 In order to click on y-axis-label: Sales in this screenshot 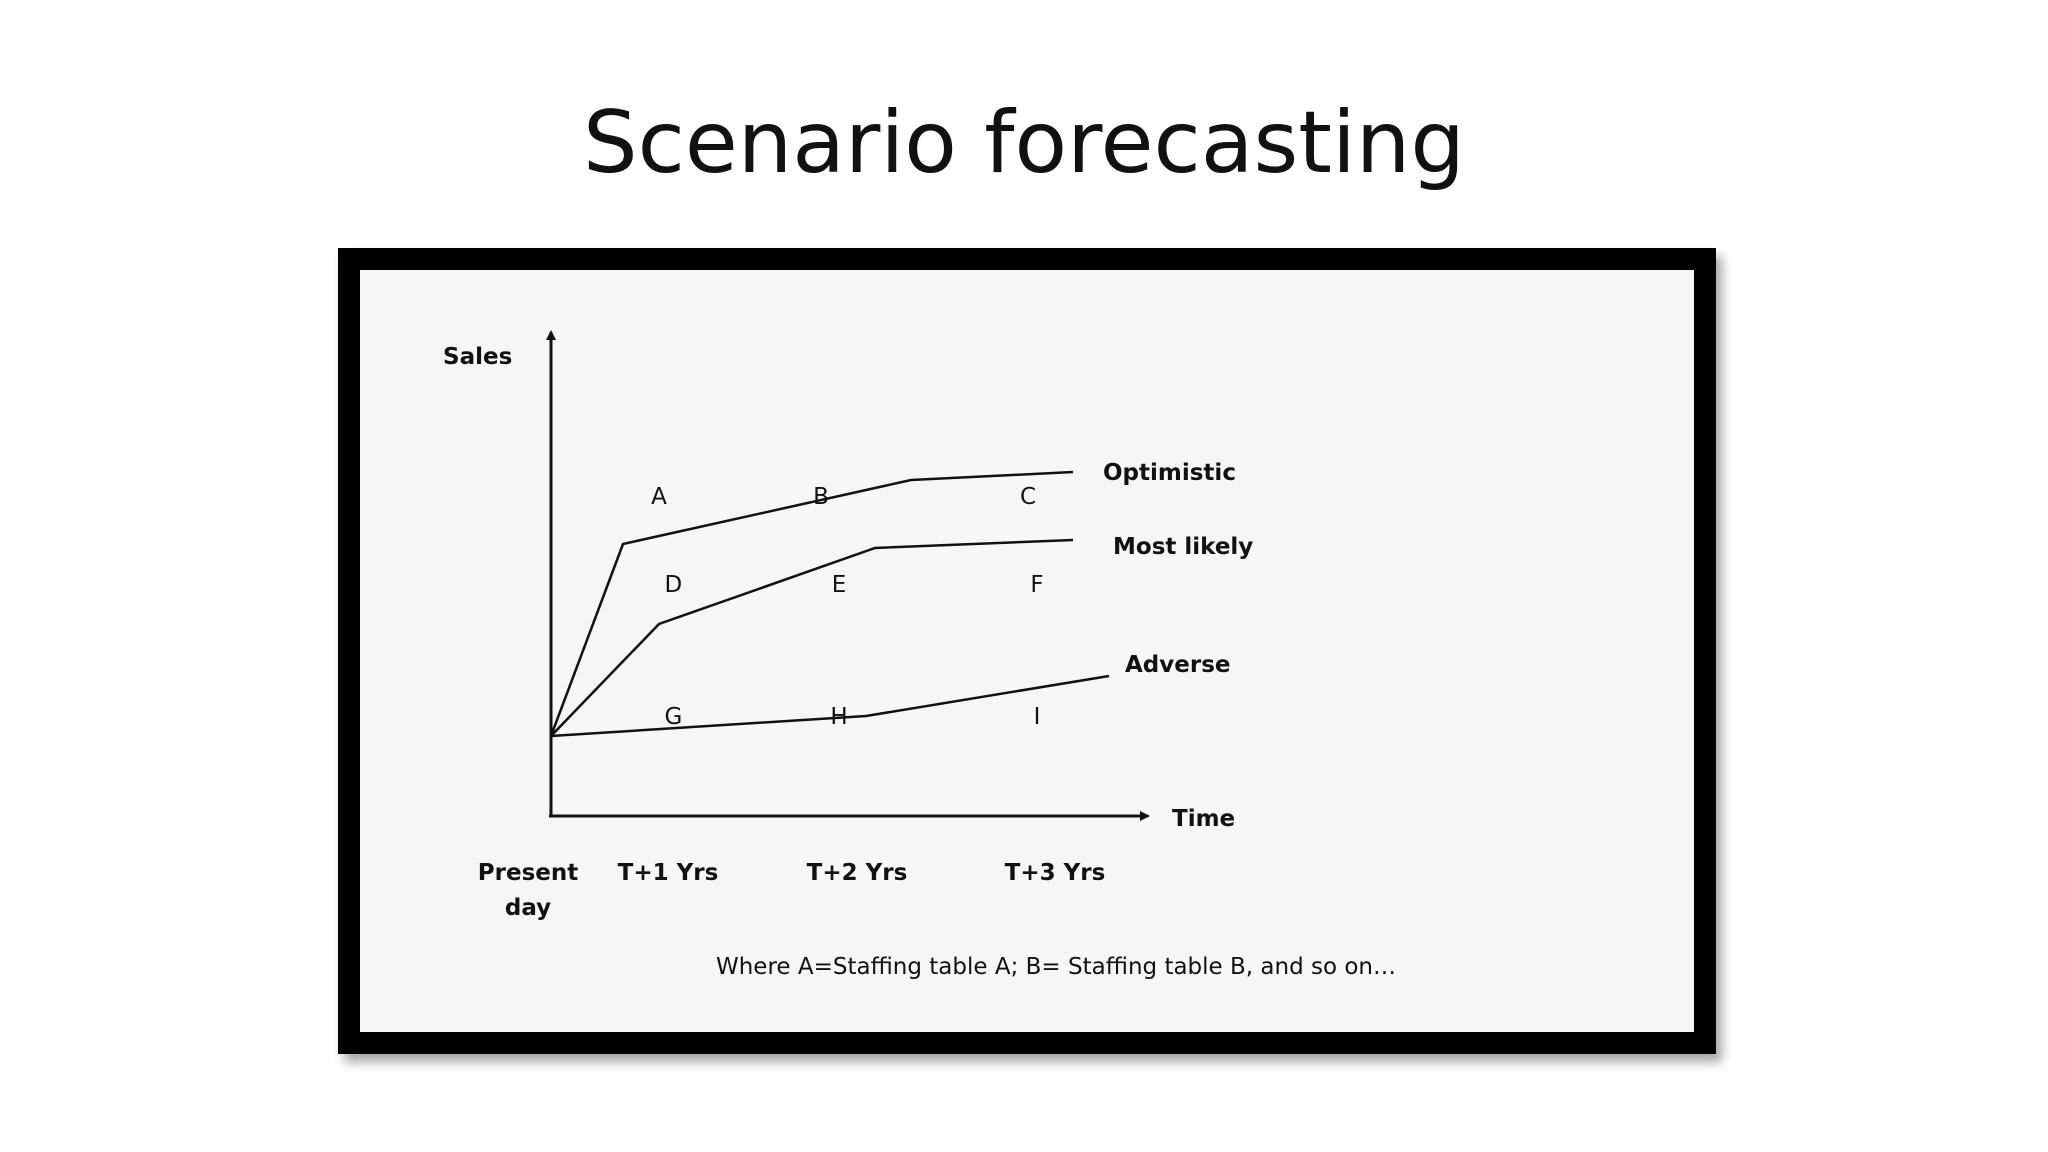, I will do `click(477, 357)`.